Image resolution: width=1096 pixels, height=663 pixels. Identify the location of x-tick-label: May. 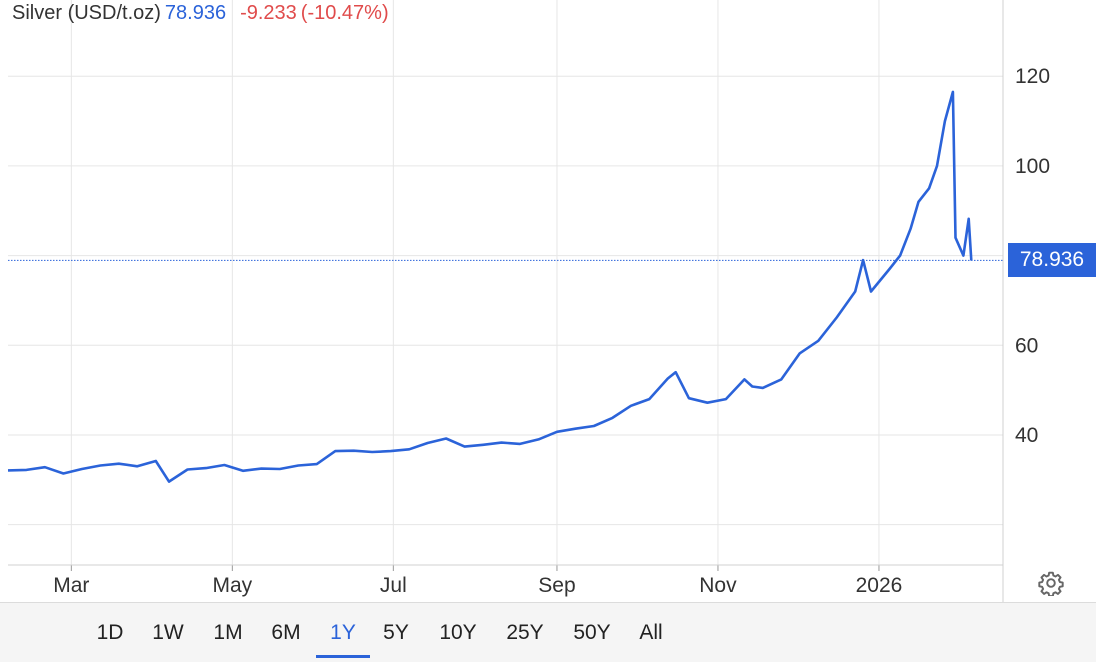
(232, 585).